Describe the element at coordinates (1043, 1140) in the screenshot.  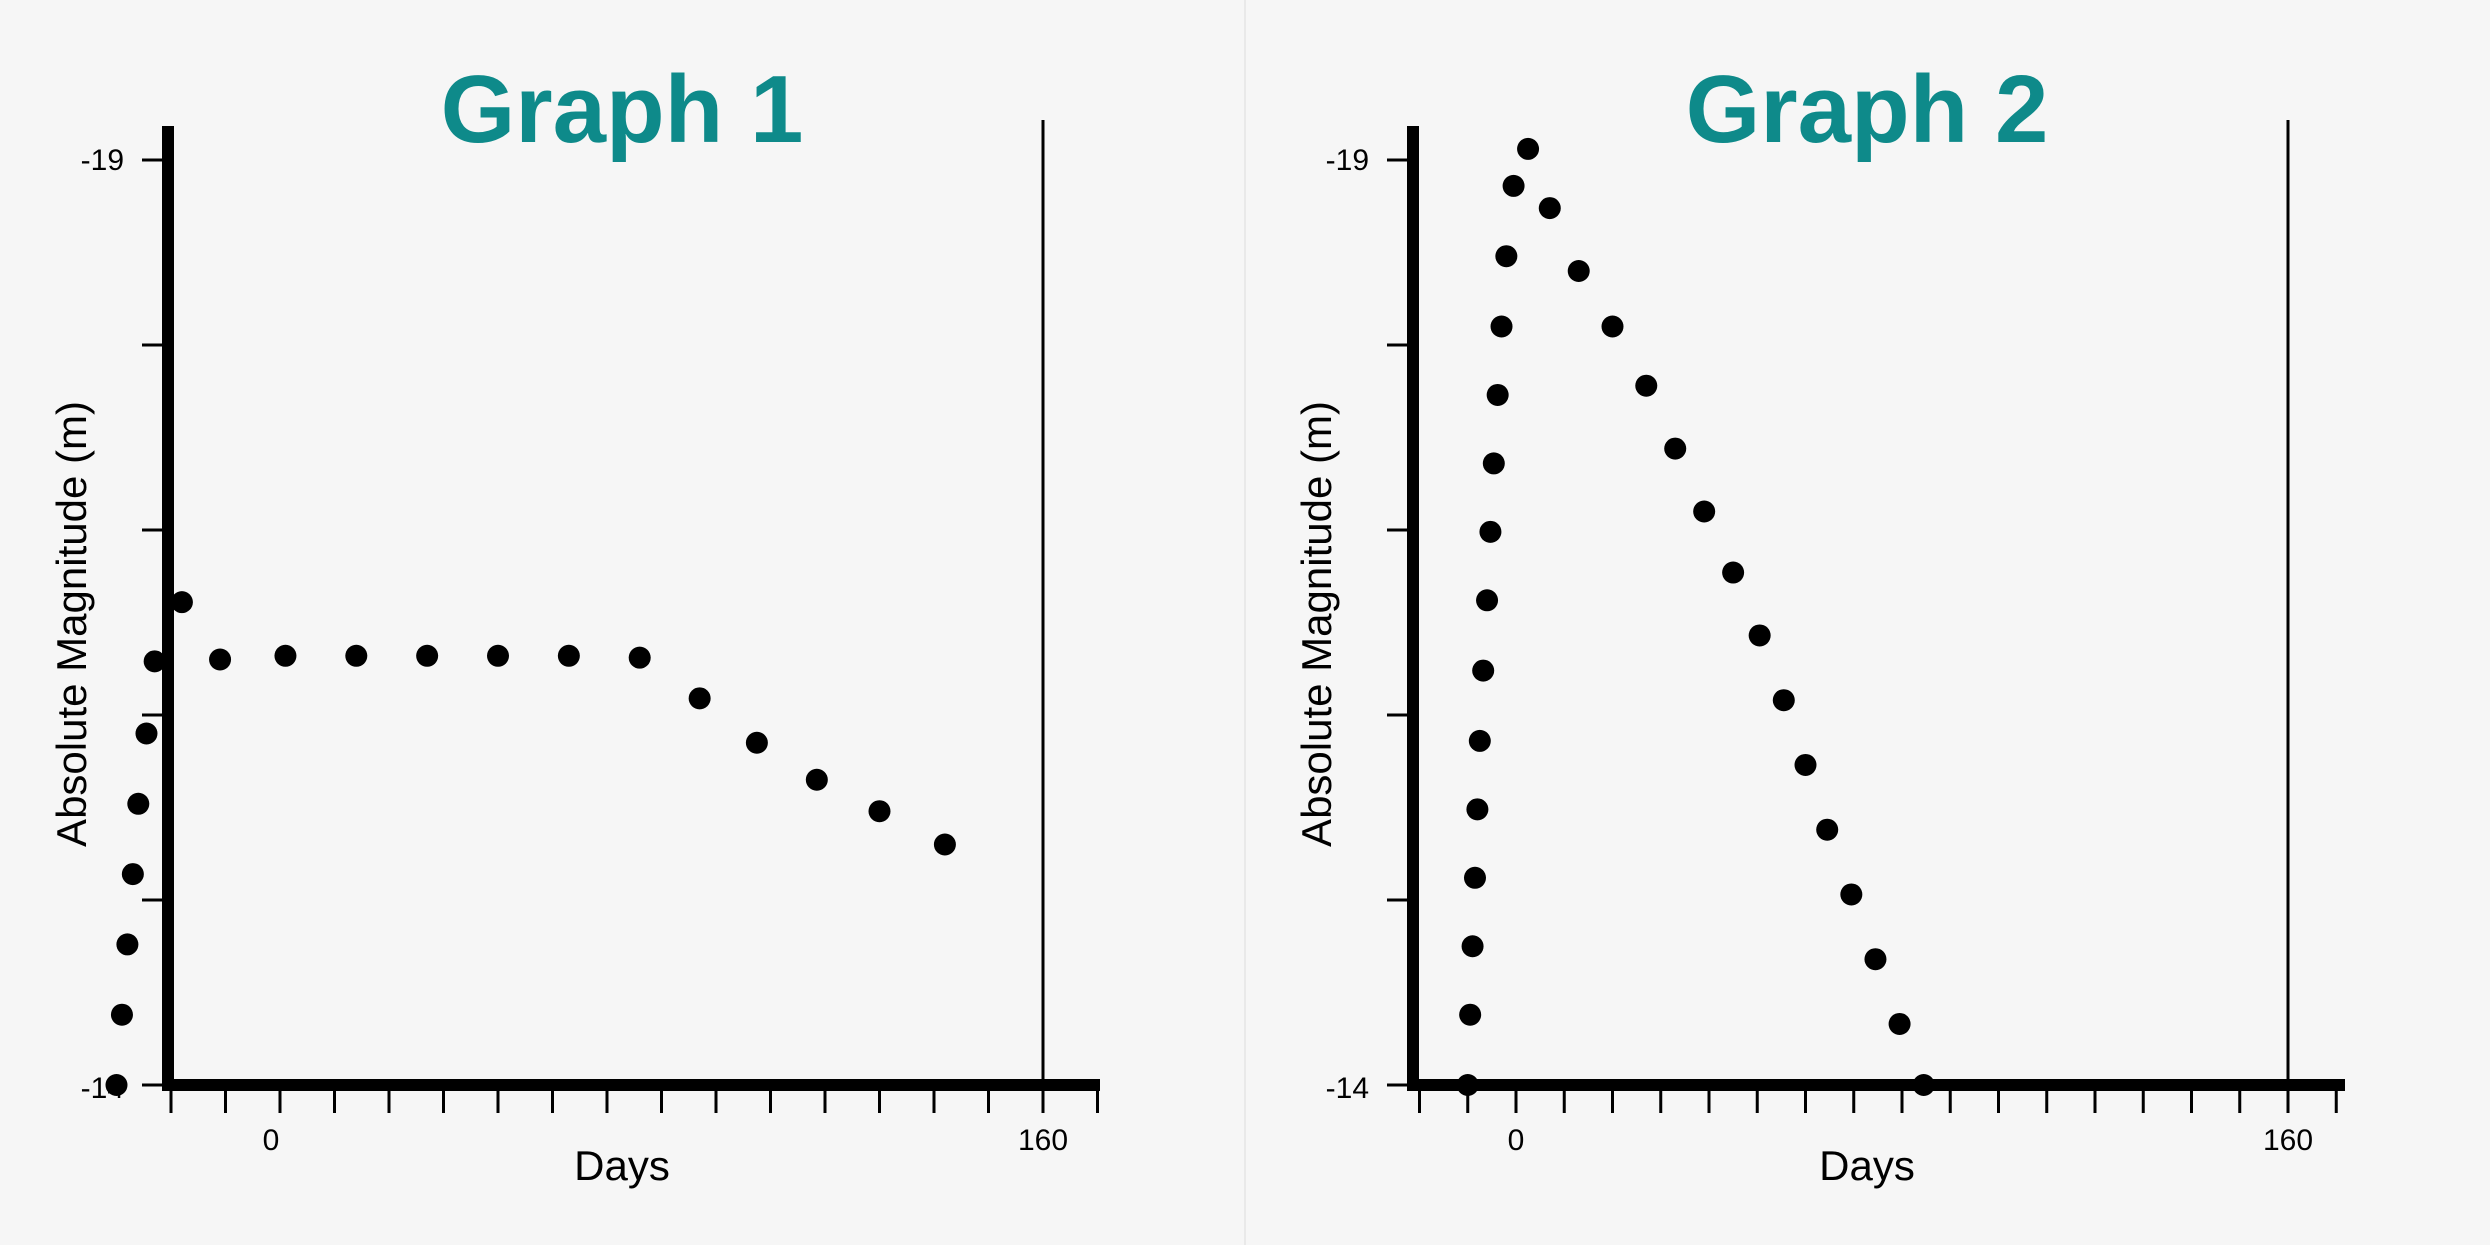
I see `graph-1-x-tick-label-160: 160` at that location.